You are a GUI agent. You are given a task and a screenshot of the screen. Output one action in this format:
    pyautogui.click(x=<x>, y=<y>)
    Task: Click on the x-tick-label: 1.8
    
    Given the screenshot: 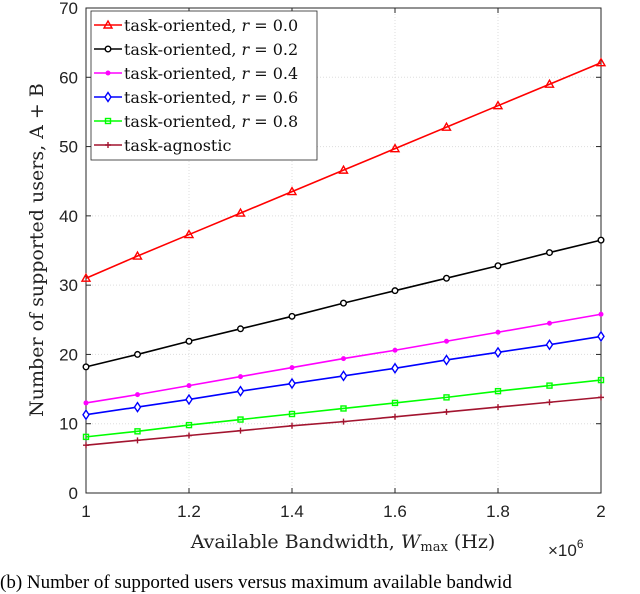 What is the action you would take?
    pyautogui.click(x=498, y=511)
    